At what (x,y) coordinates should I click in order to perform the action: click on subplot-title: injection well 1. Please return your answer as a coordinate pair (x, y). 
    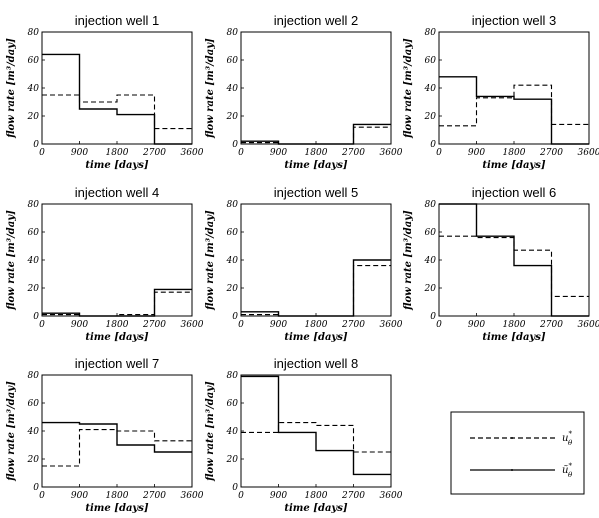
    Looking at the image, I should click on (117, 20).